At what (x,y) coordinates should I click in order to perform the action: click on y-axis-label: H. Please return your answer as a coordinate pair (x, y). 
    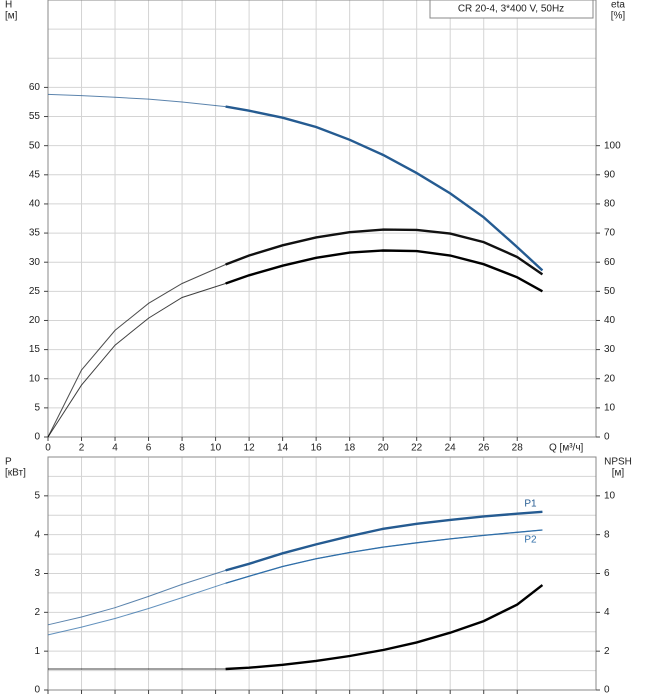
    Looking at the image, I should click on (8, 5).